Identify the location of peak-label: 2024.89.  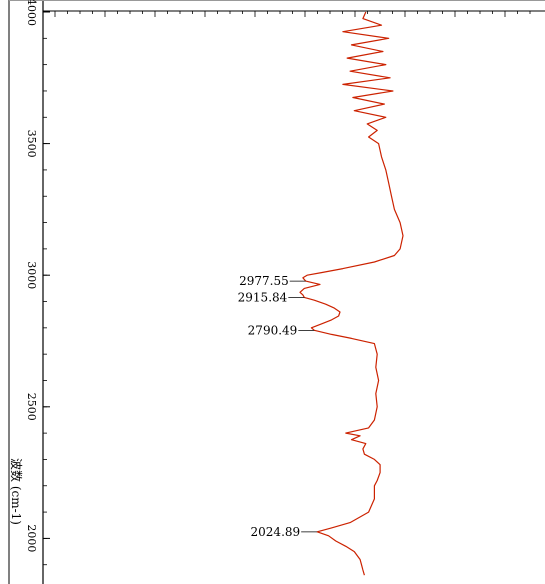
(276, 532).